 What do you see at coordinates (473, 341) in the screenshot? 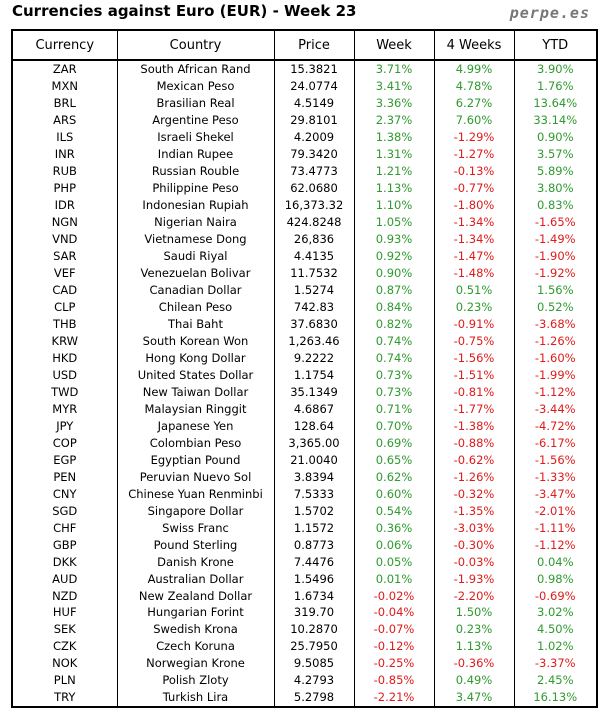
I see `four-week-change-cell: -0.75%` at bounding box center [473, 341].